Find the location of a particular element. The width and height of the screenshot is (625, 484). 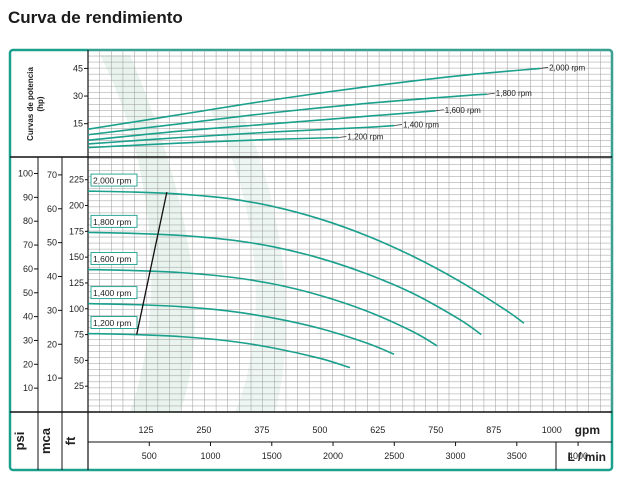

head-series-label: 1,200 rpm is located at coordinates (112, 323).